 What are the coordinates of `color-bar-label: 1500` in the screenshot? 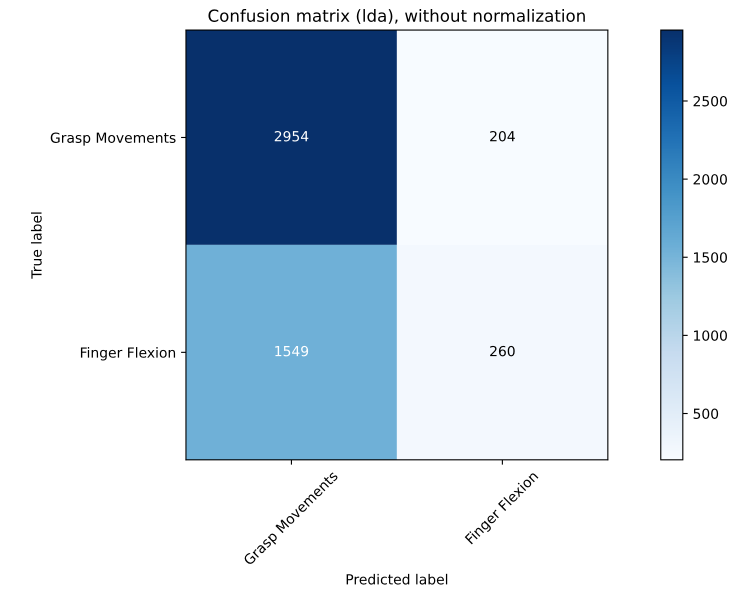 It's located at (710, 257).